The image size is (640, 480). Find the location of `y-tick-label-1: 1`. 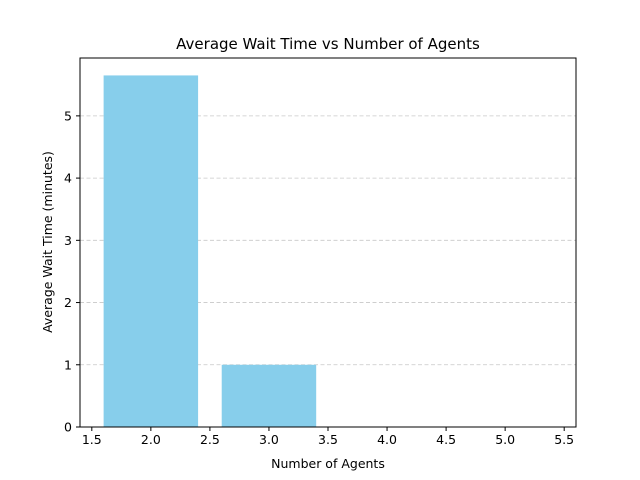

y-tick-label-1: 1 is located at coordinates (68, 364).